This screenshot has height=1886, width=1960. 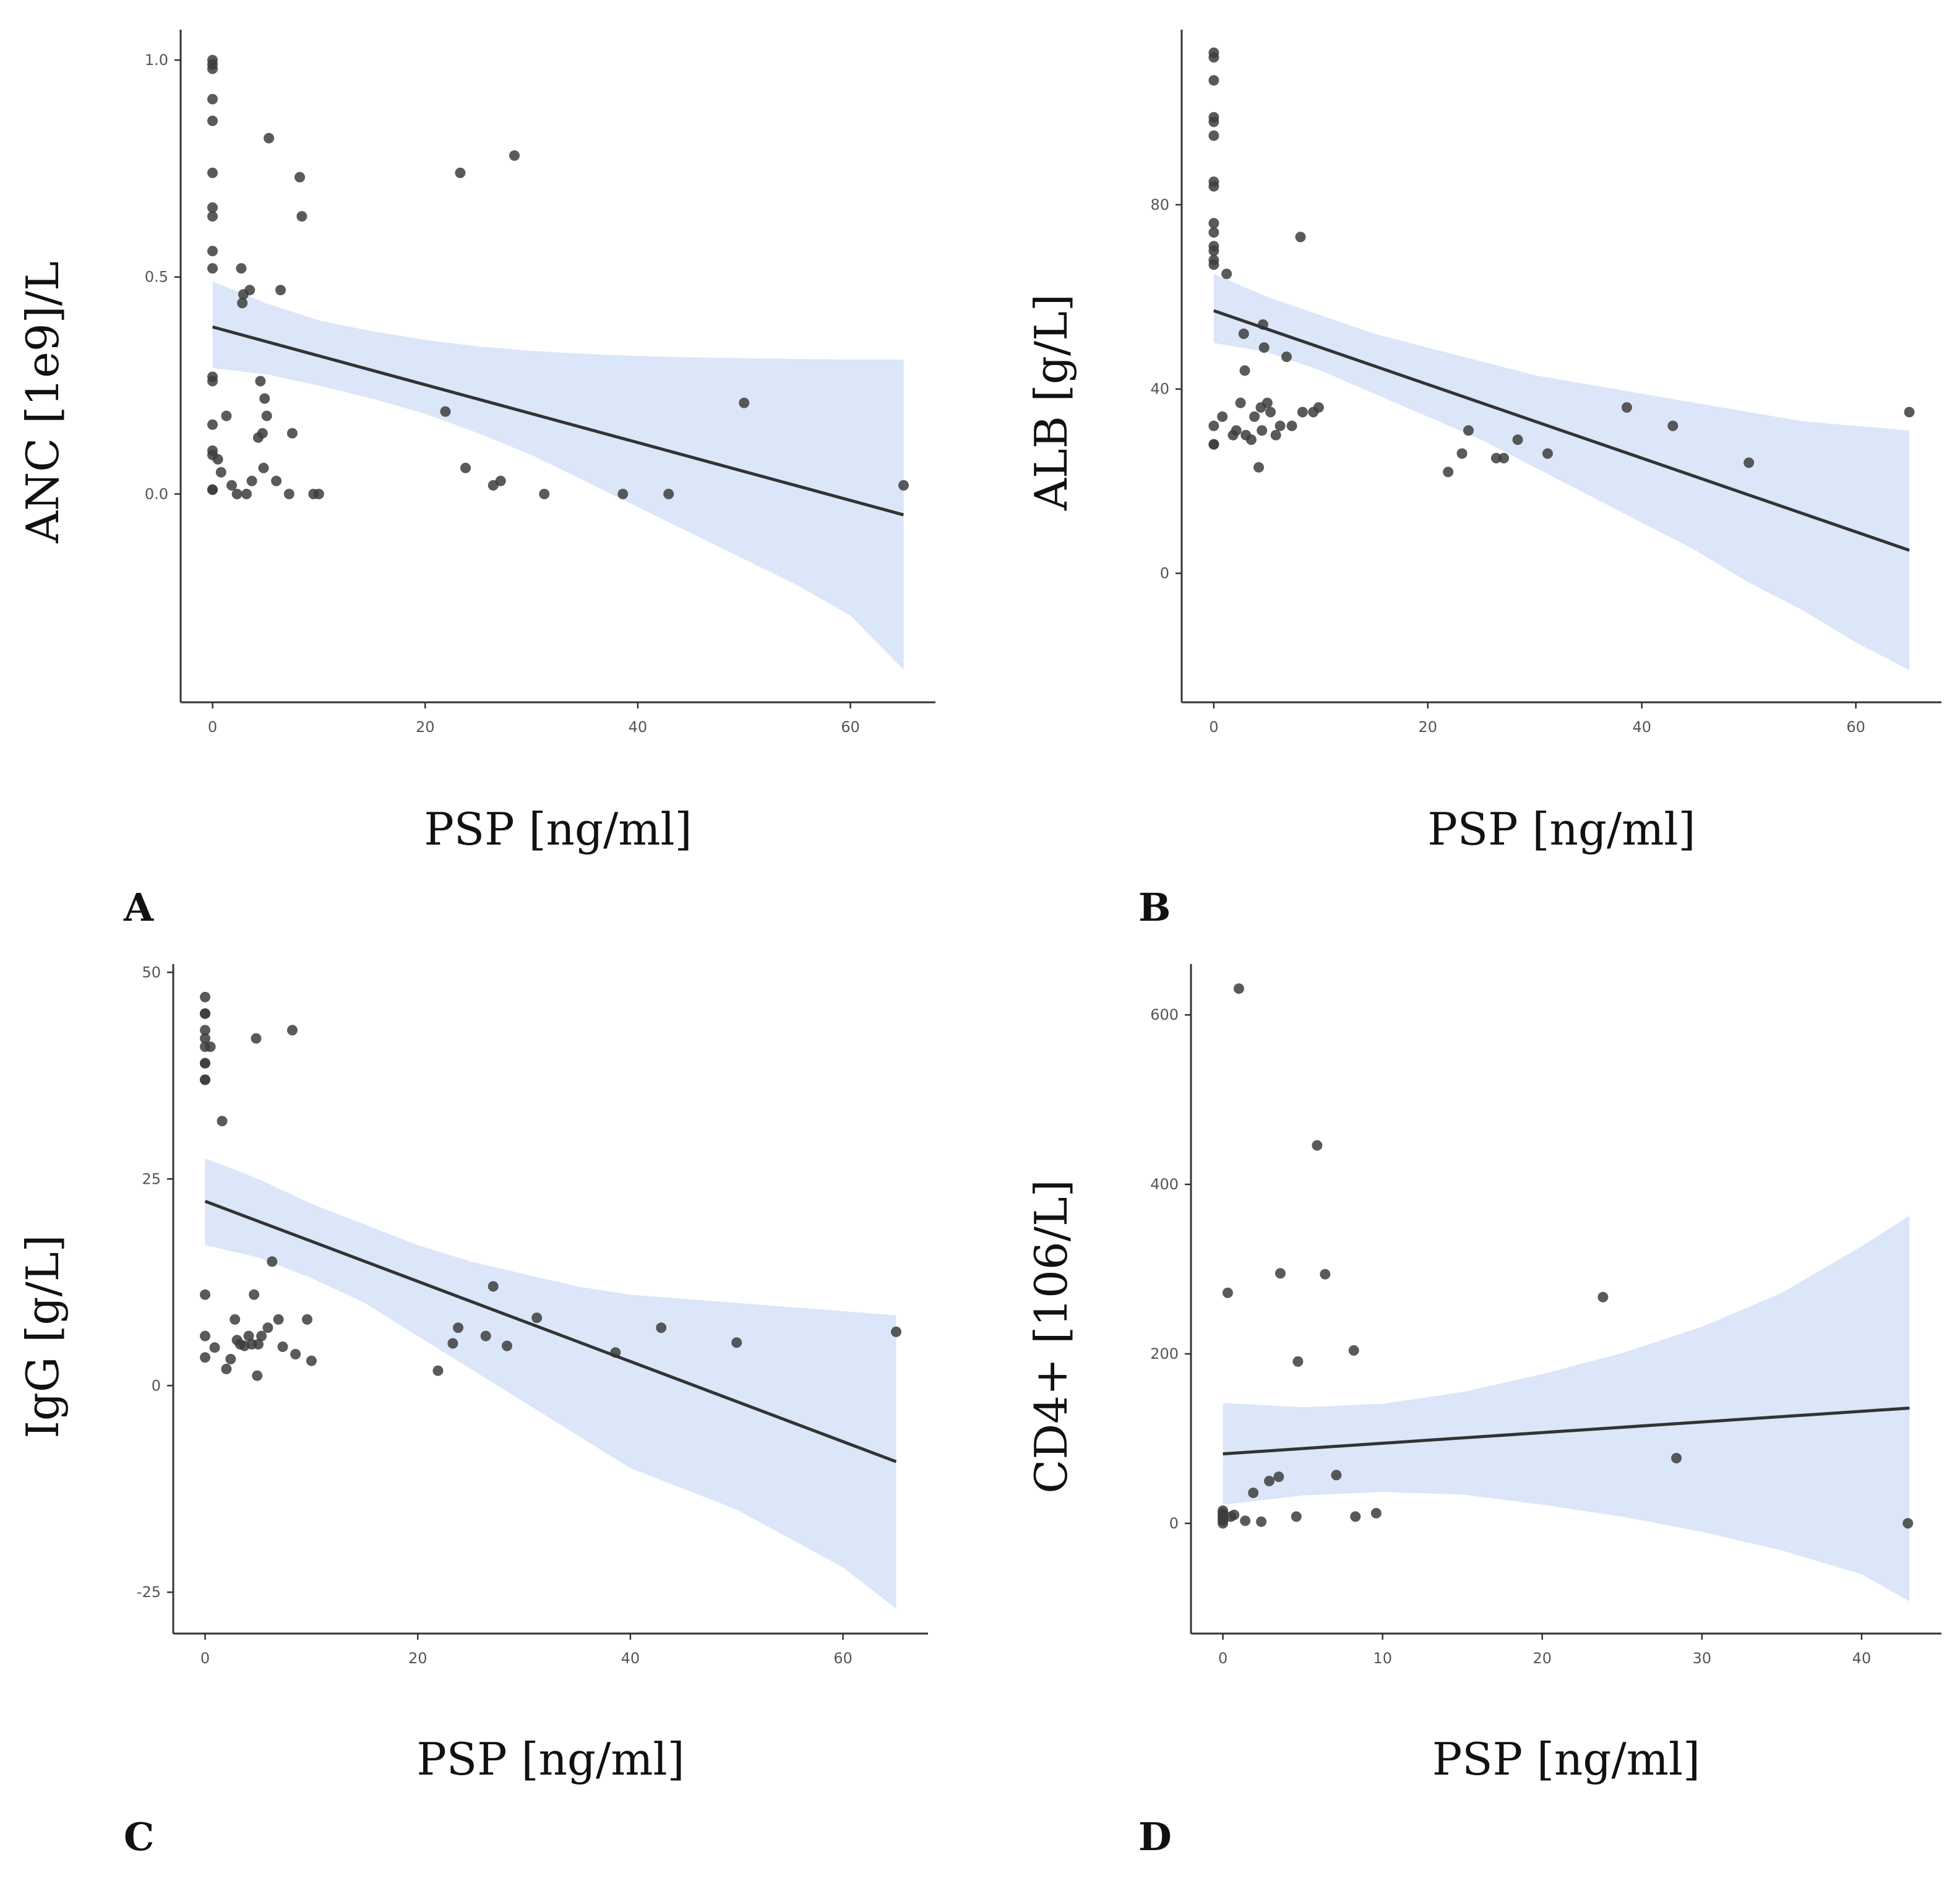 I want to click on x-tick-label: 60, so click(x=1855, y=727).